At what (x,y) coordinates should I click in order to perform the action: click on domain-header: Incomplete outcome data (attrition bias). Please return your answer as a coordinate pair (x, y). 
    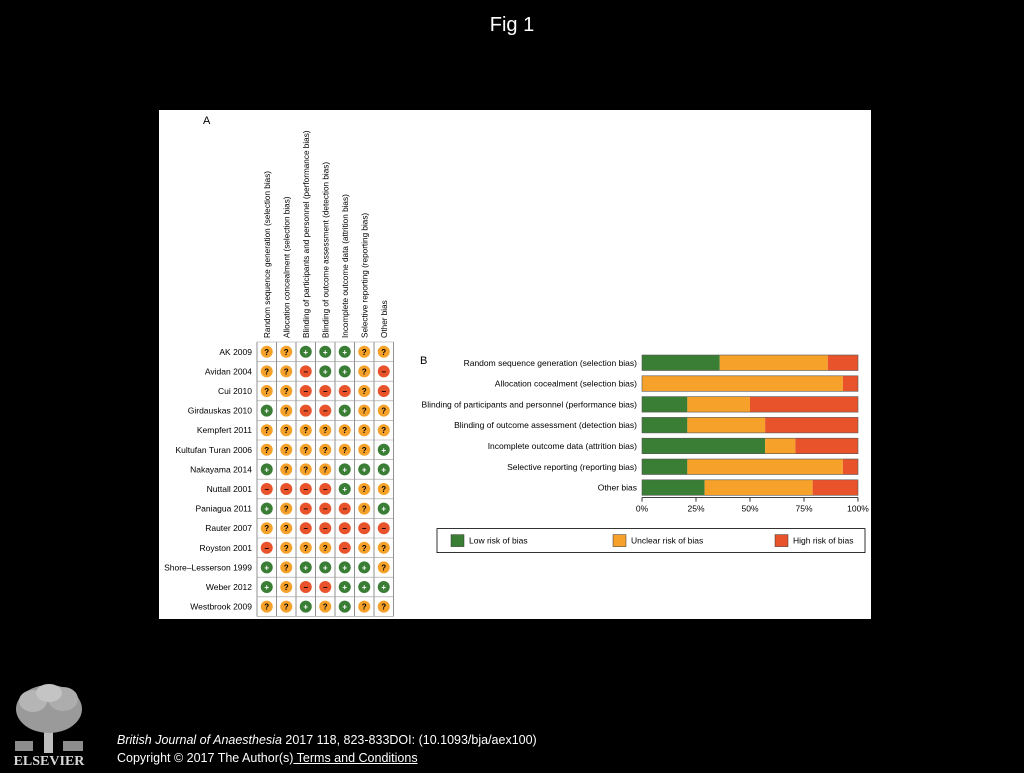
    Looking at the image, I should click on (345, 266).